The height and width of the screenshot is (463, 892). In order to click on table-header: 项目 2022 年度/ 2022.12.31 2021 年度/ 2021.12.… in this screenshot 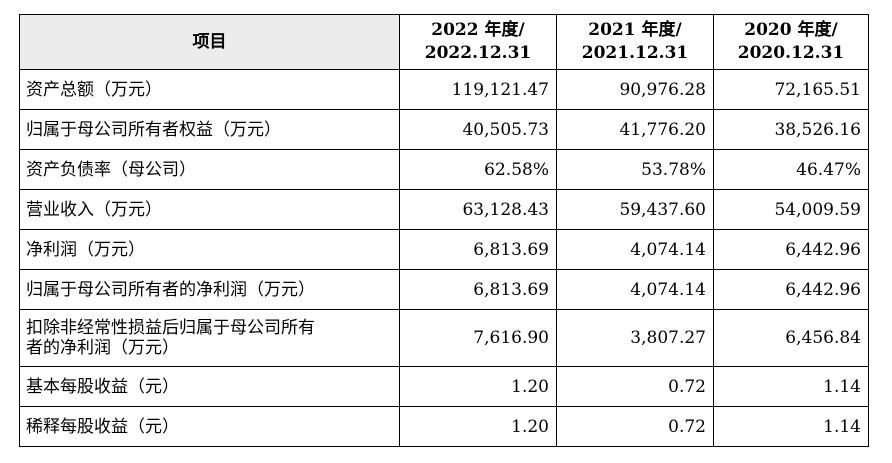, I will do `click(444, 42)`.